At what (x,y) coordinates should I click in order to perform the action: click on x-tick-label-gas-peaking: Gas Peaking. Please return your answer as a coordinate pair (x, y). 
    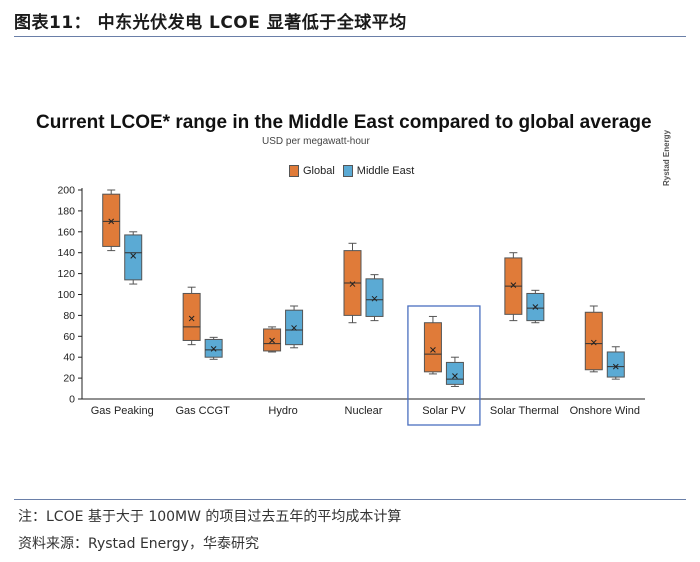
    Looking at the image, I should click on (122, 411).